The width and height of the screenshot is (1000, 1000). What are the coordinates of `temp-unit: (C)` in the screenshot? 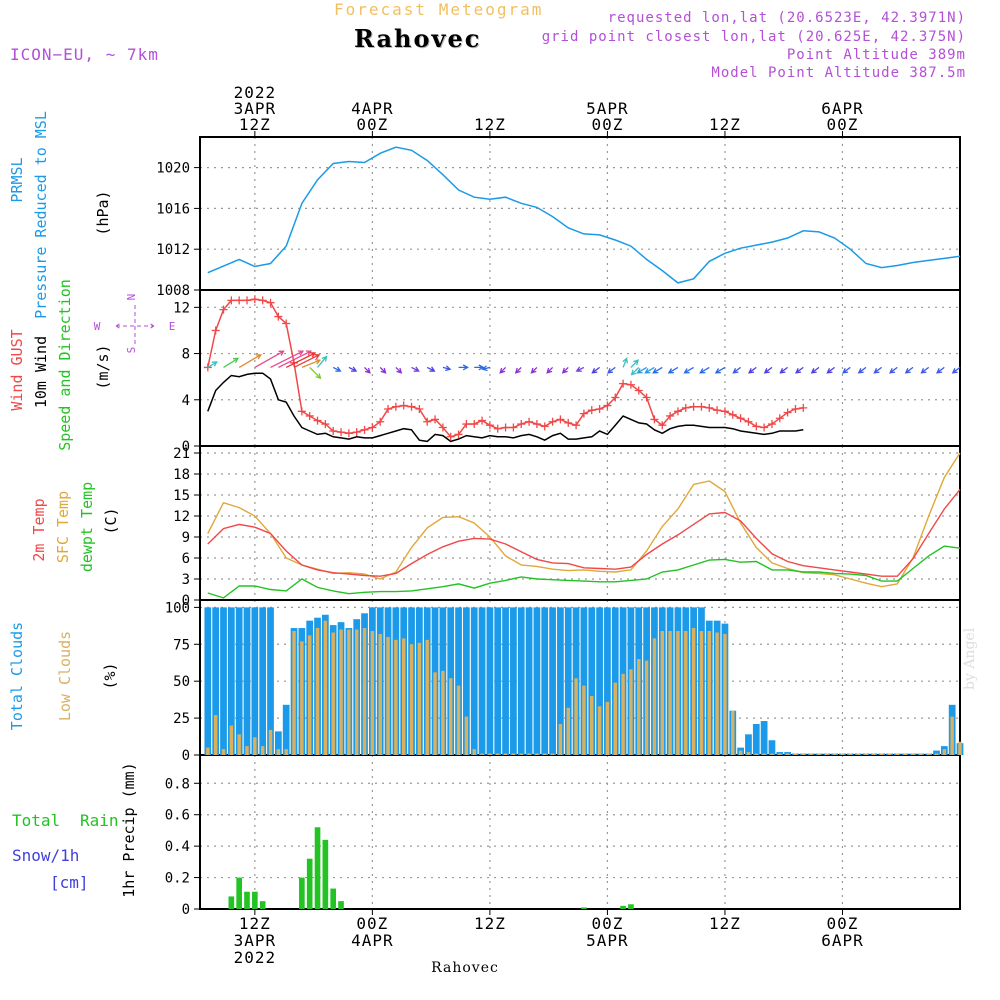 It's located at (111, 520).